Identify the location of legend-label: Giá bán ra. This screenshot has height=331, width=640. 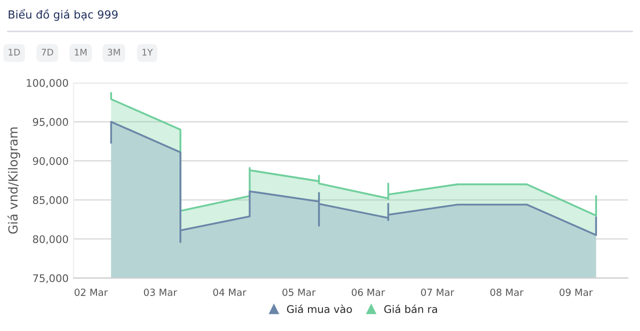
(410, 309).